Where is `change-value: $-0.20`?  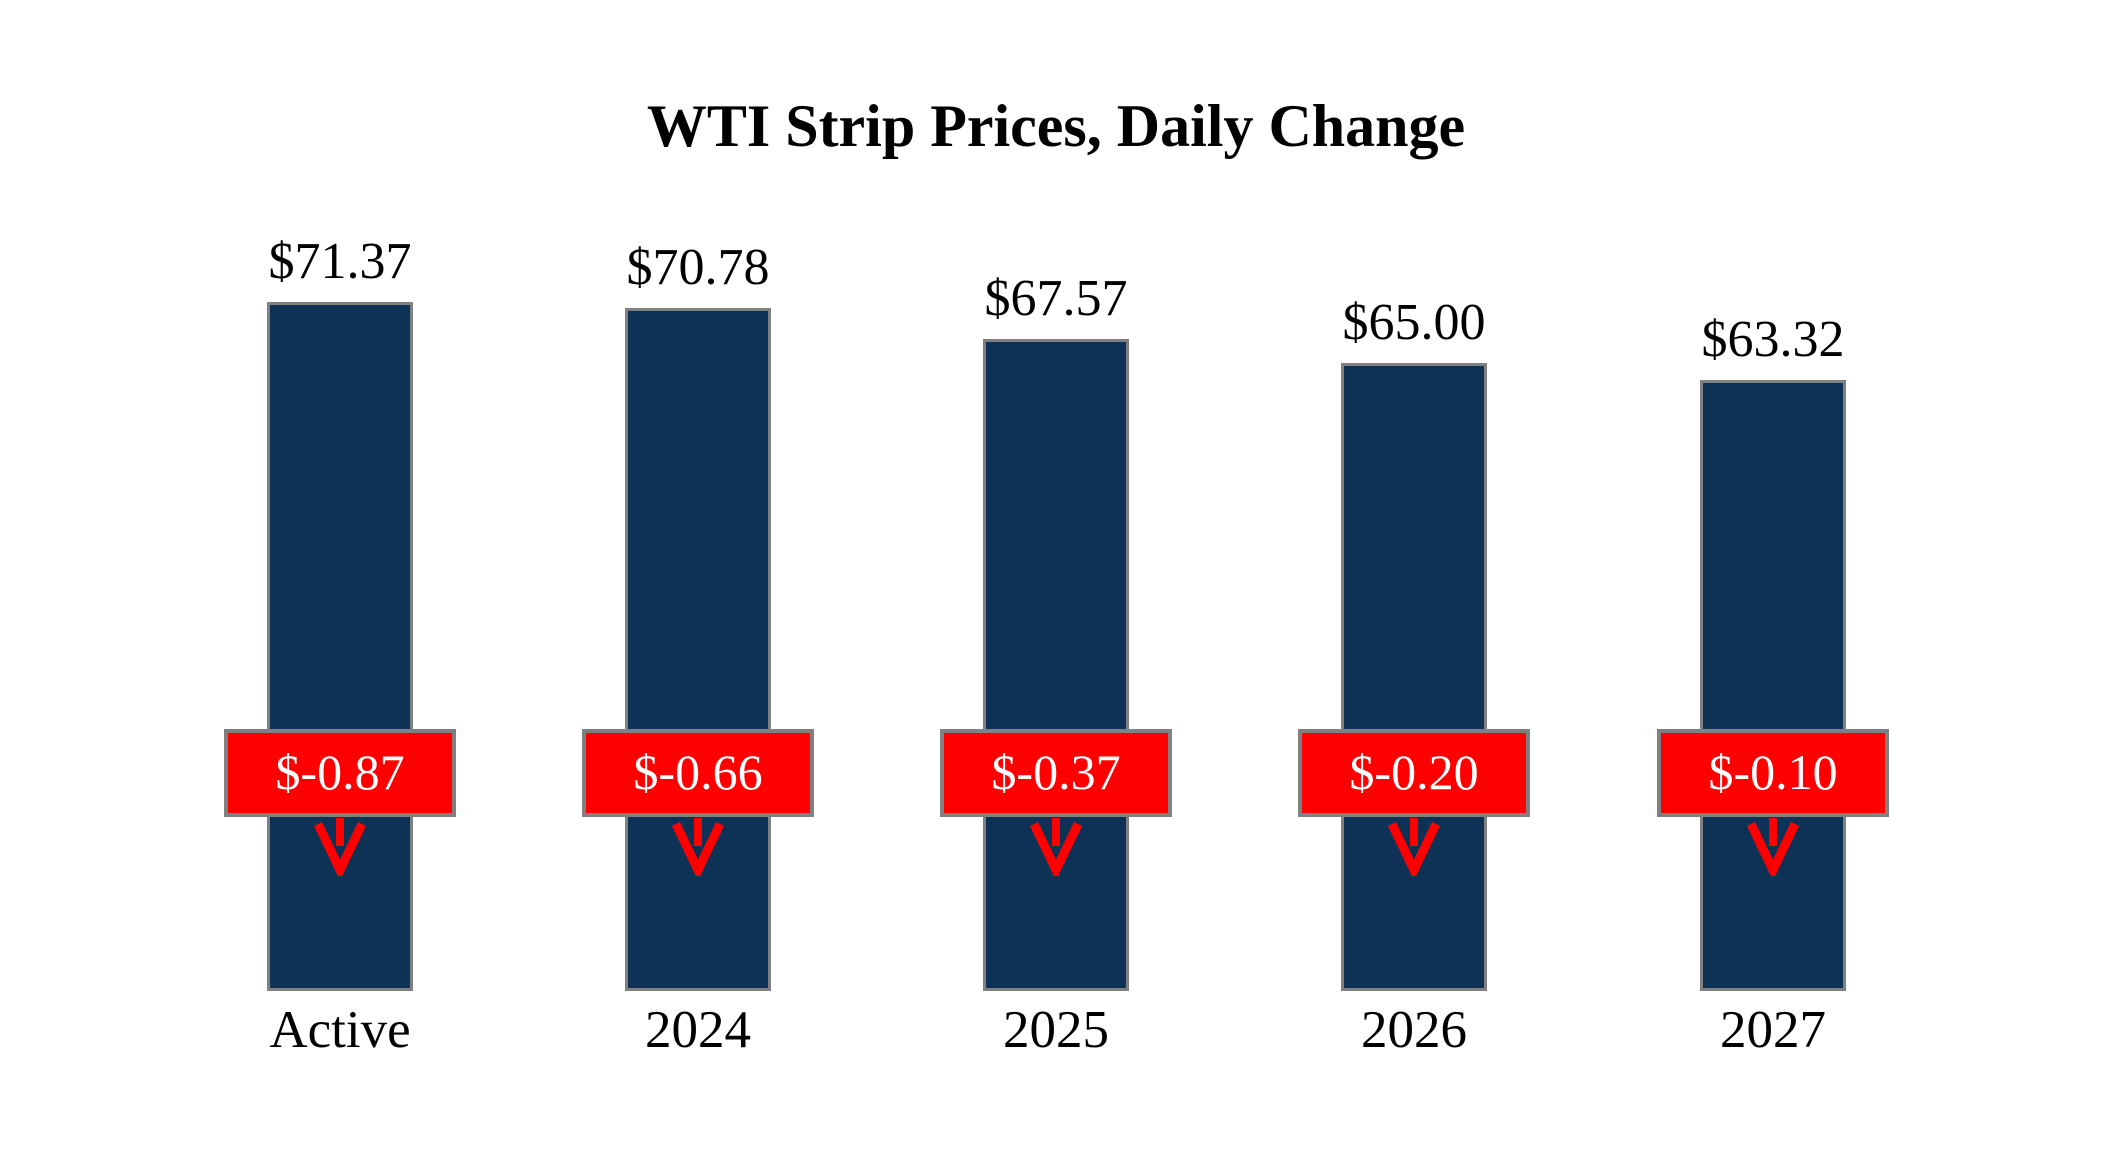 change-value: $-0.20 is located at coordinates (1414, 772).